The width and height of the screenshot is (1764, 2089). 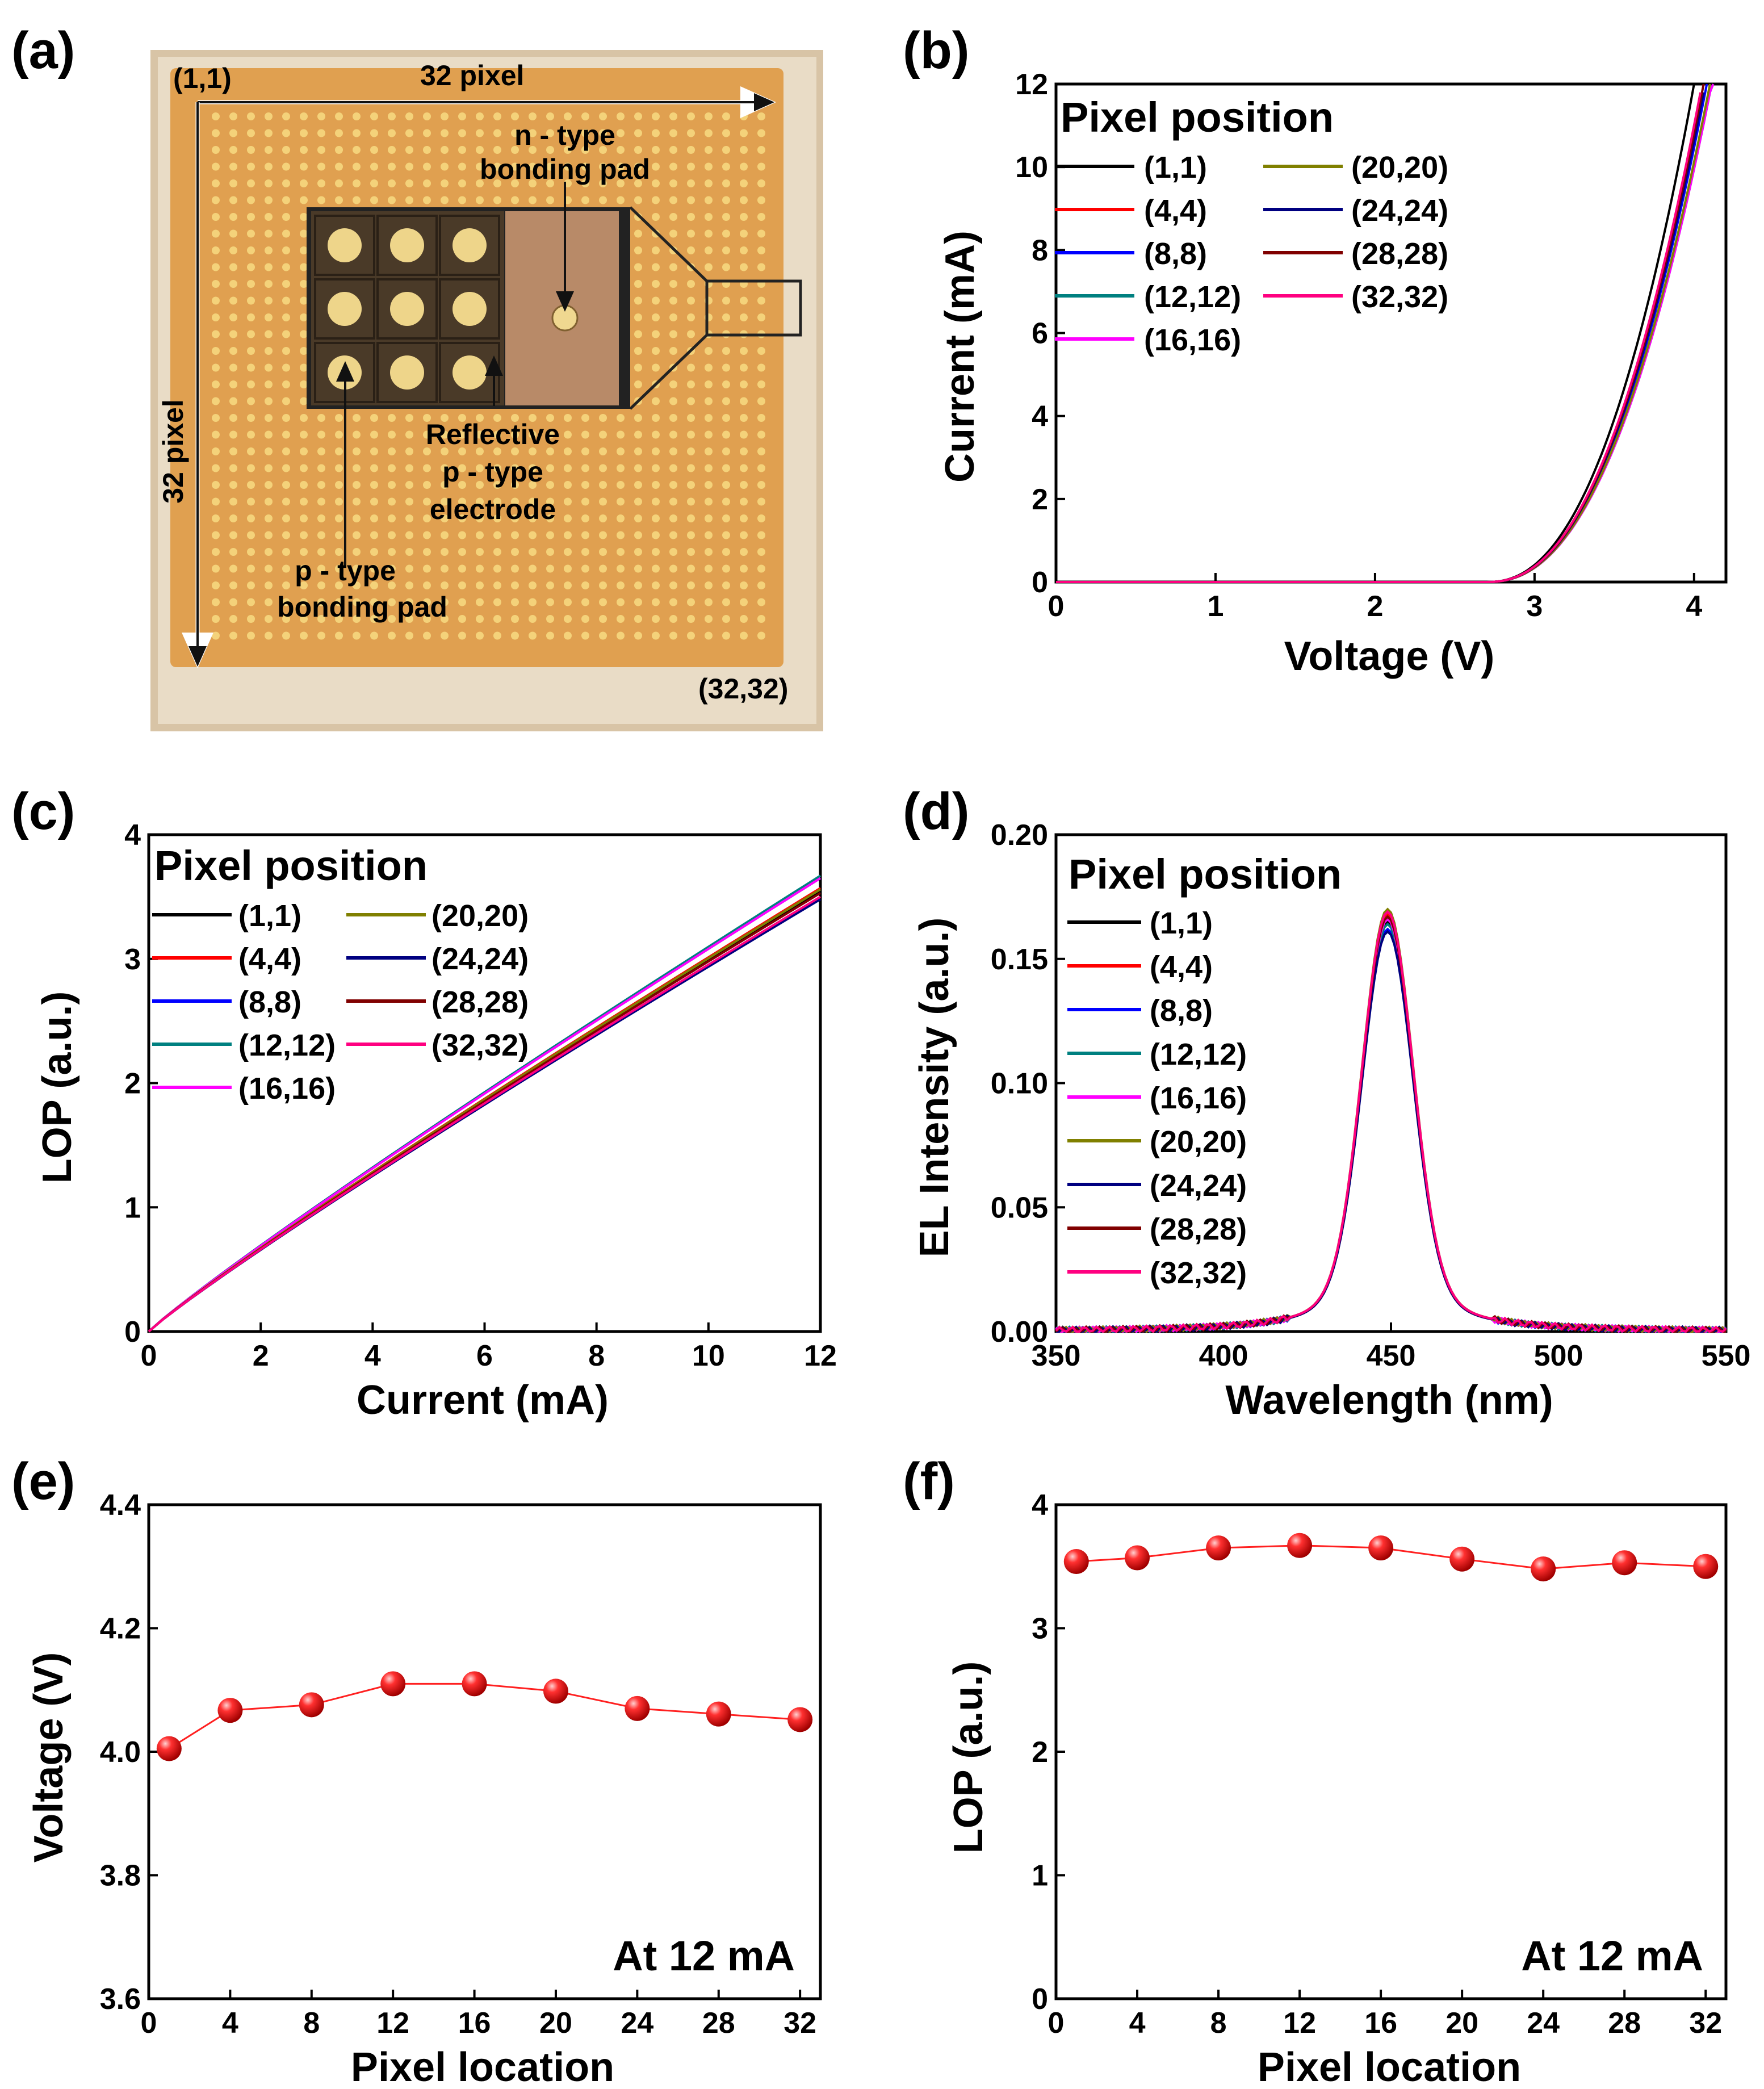 What do you see at coordinates (1375, 607) in the screenshot?
I see `b-xtick-label: 2` at bounding box center [1375, 607].